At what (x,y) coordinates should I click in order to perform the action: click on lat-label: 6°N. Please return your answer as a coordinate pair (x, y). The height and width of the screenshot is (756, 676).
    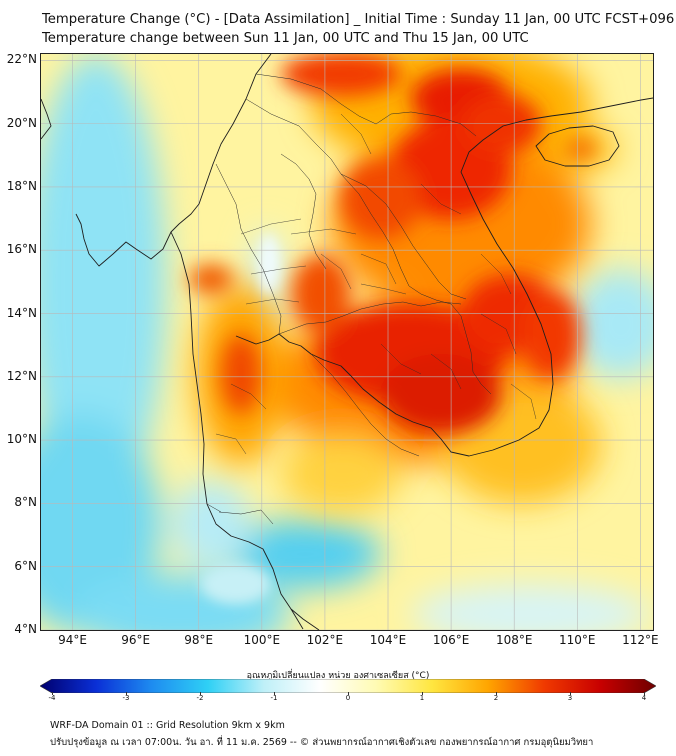
    Looking at the image, I should click on (25, 565).